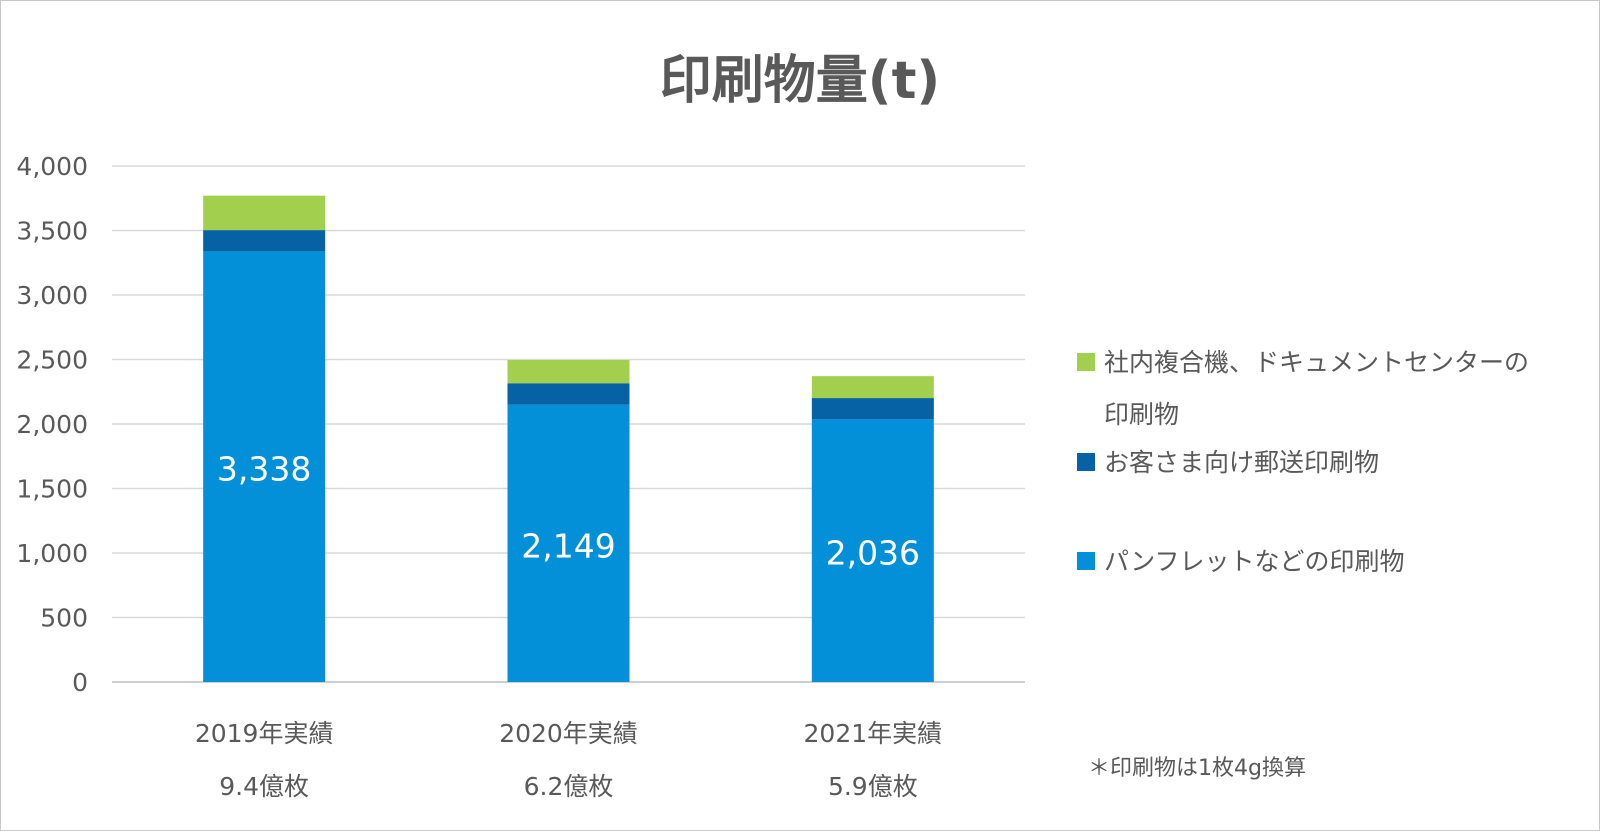  What do you see at coordinates (568, 394) in the screenshot?
I see `bar-segment-s1-c1` at bounding box center [568, 394].